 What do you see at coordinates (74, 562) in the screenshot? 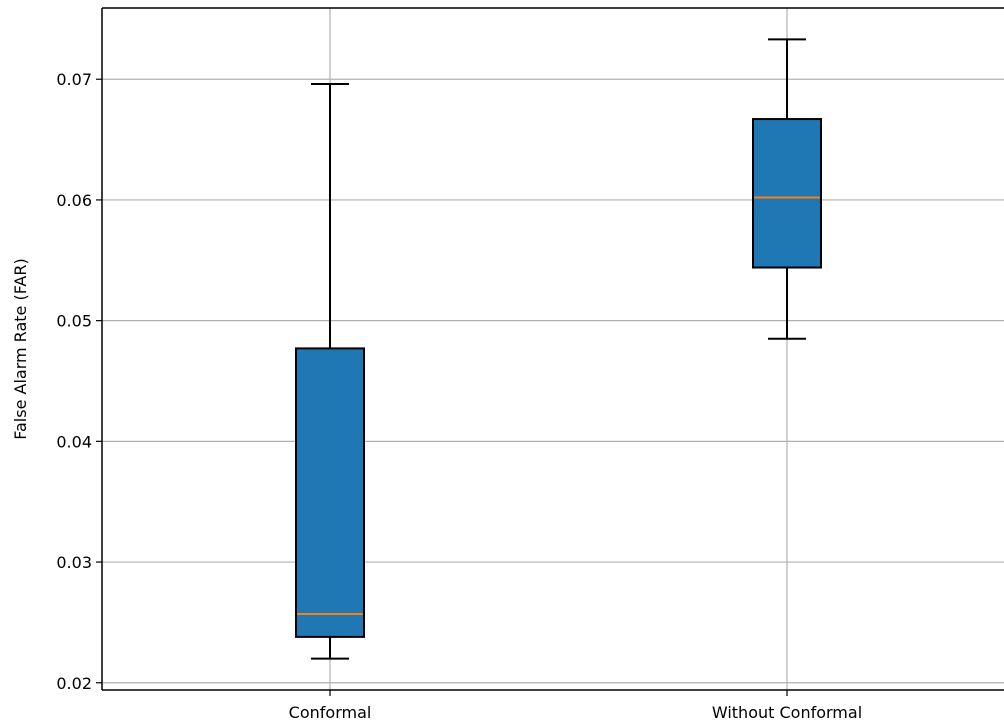
I see `y-tick-label: 0.03` at bounding box center [74, 562].